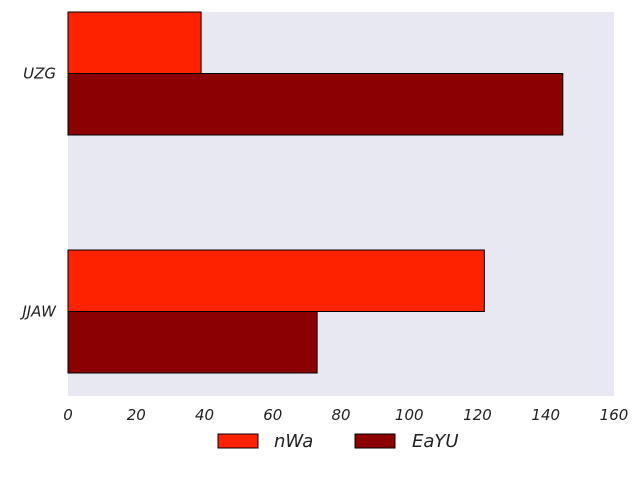  I want to click on x-tick-label-140: 140, so click(545, 415).